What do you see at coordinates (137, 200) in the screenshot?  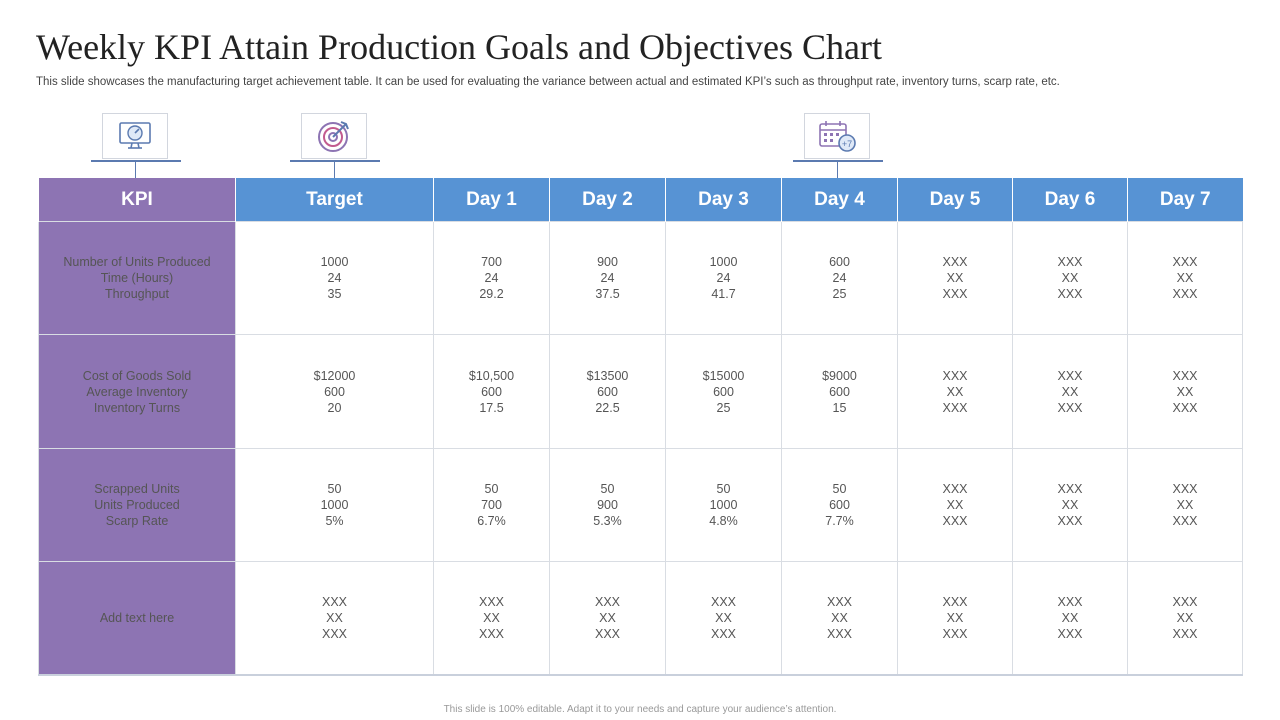 I see `header-kpi: KPI` at bounding box center [137, 200].